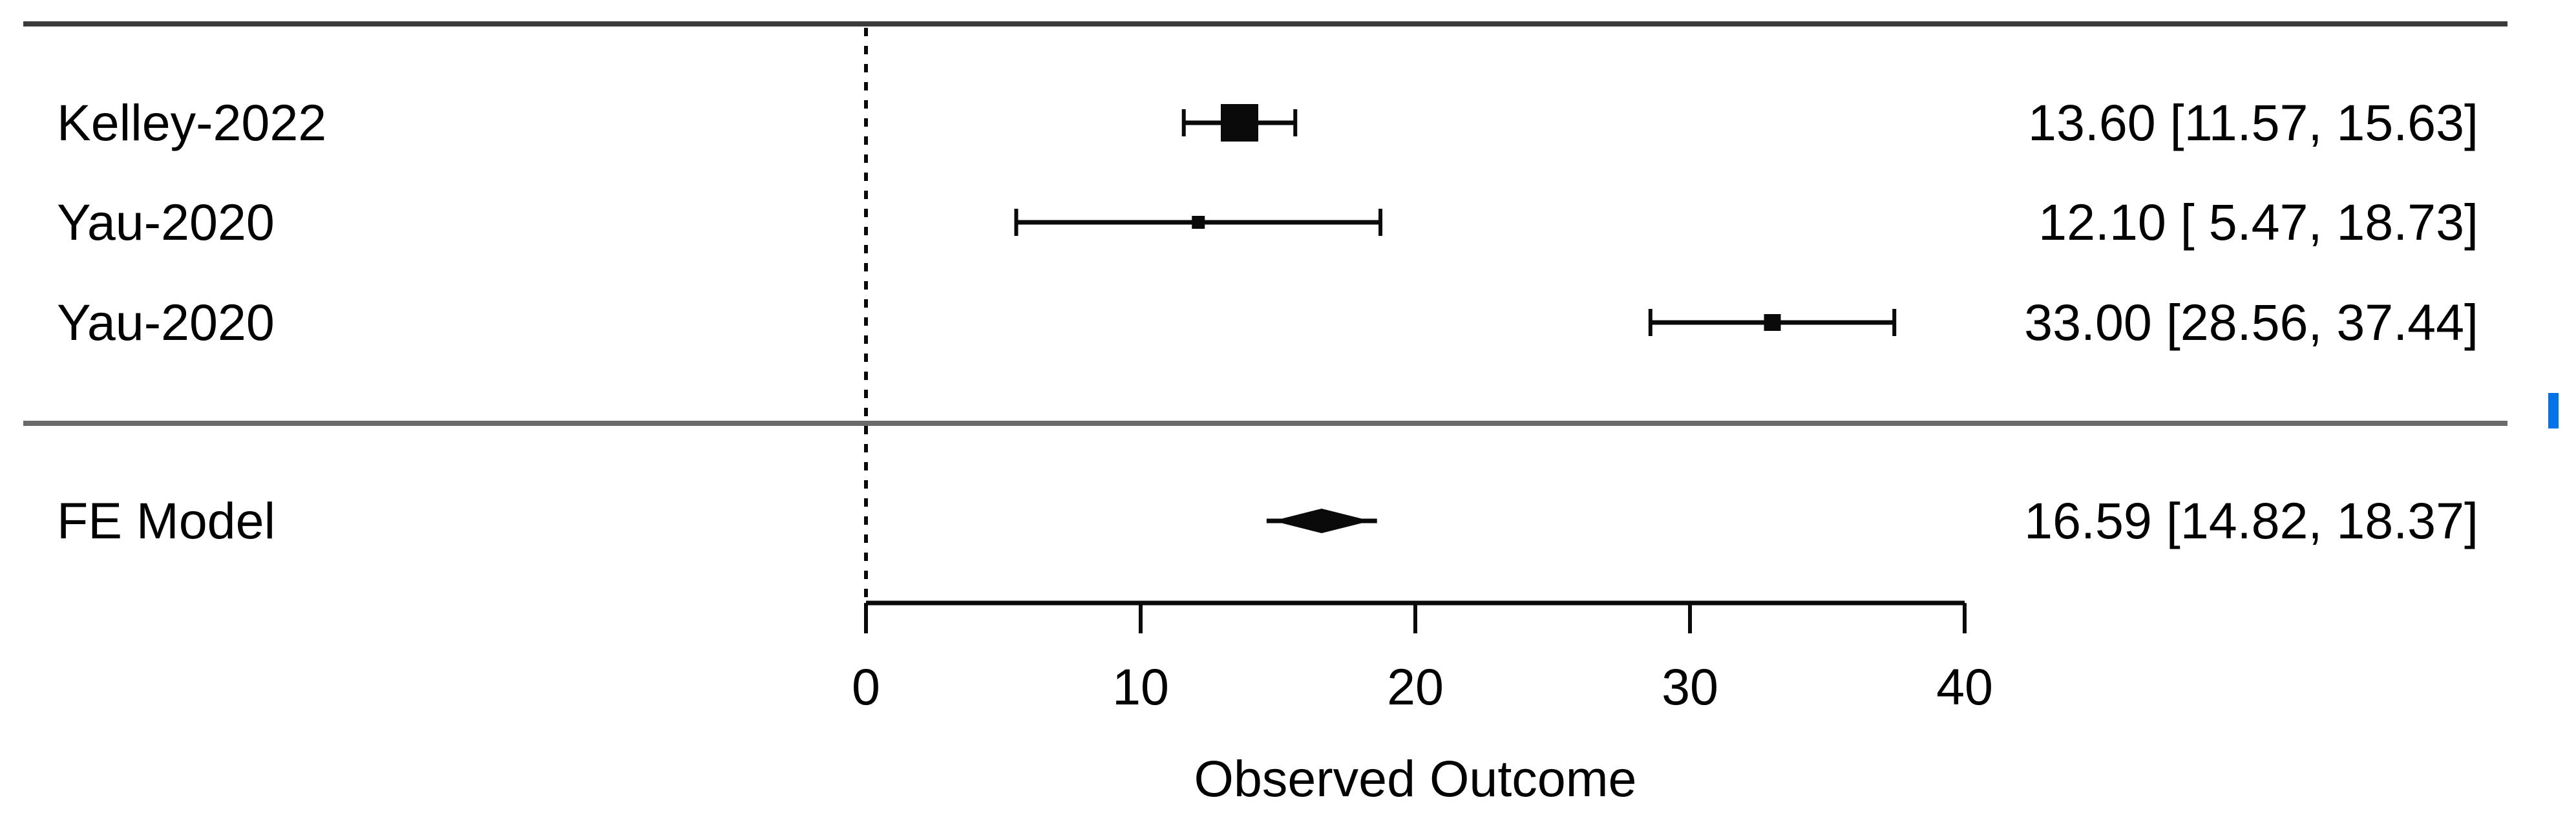  Describe the element at coordinates (2553, 410) in the screenshot. I see `blue-edge-marker` at that location.